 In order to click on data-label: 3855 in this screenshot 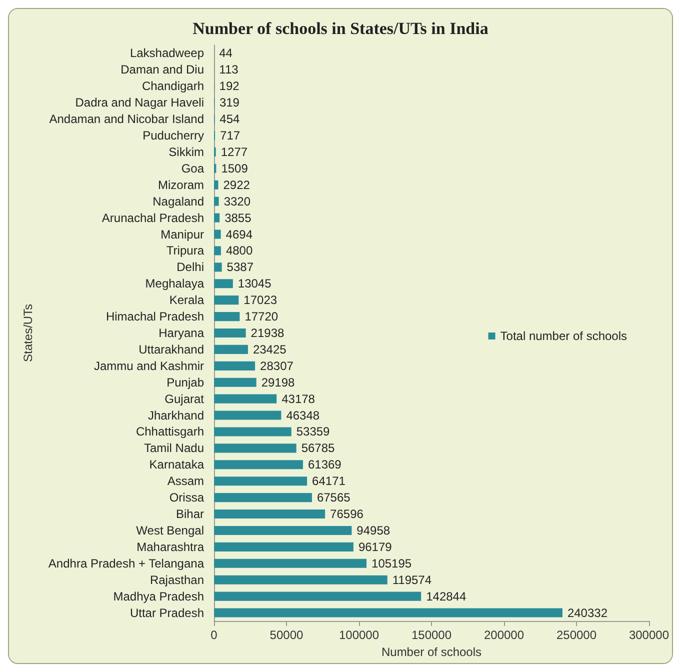, I will do `click(238, 217)`.